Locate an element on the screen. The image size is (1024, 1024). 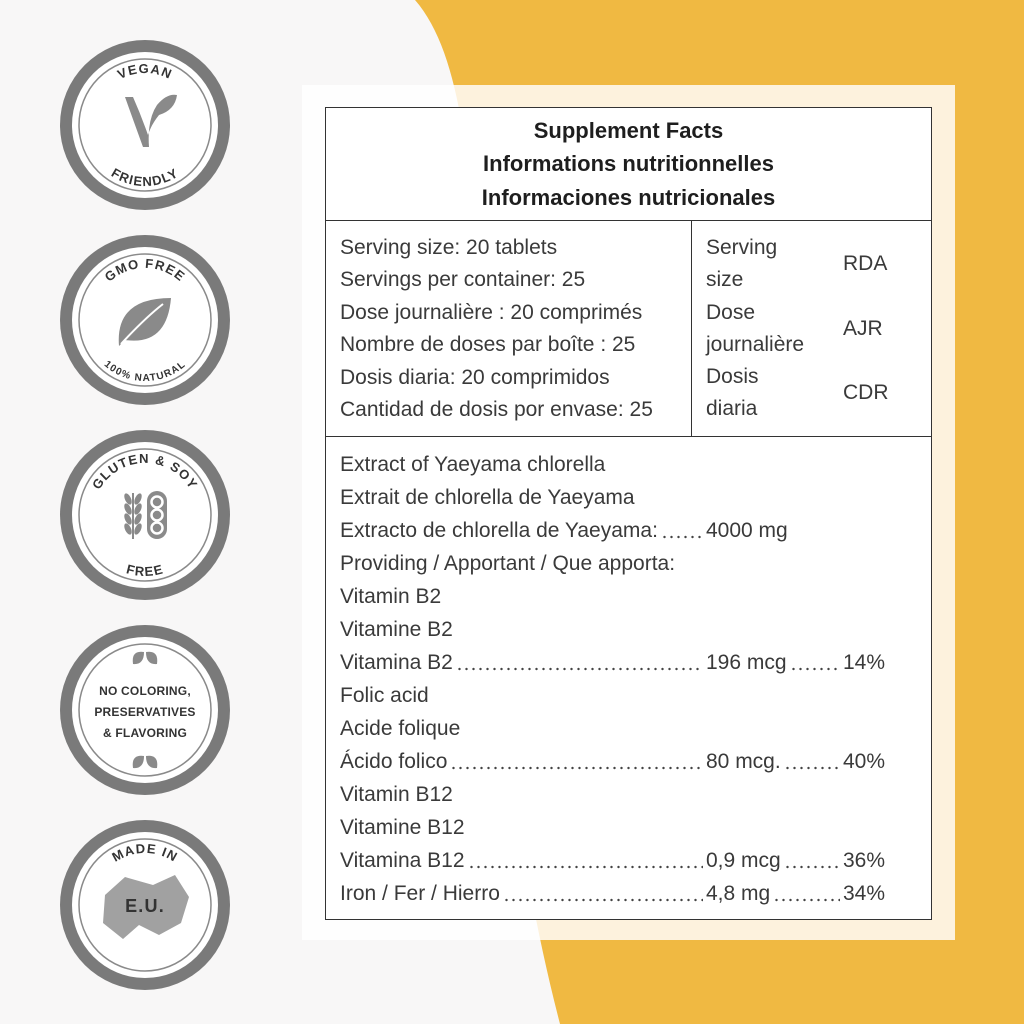
label-part: Folic acid is located at coordinates (523, 695).